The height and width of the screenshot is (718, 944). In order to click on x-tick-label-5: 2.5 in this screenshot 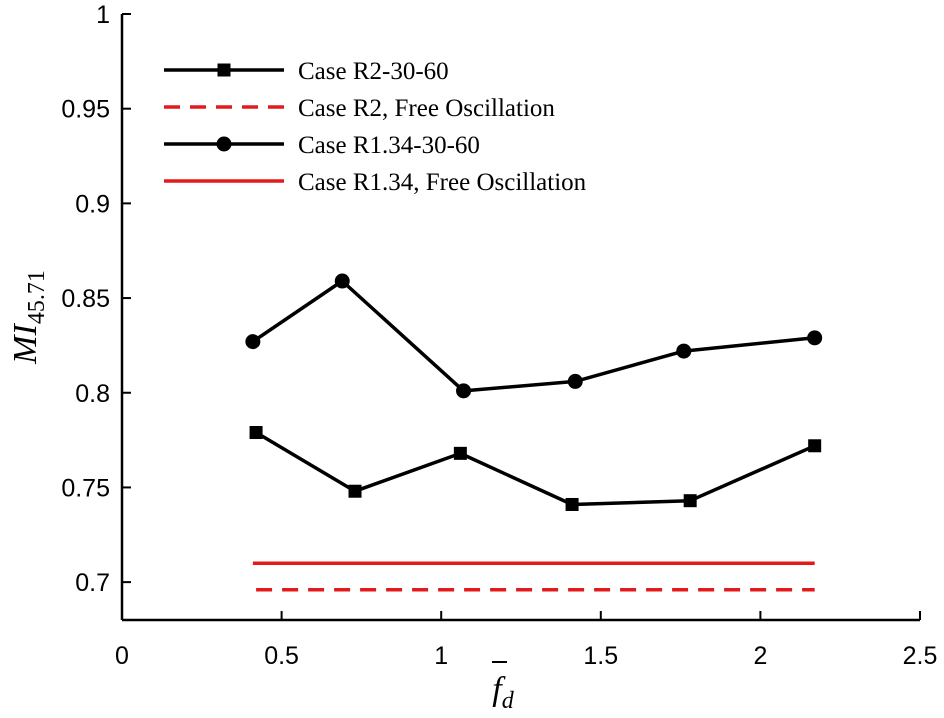, I will do `click(920, 656)`.